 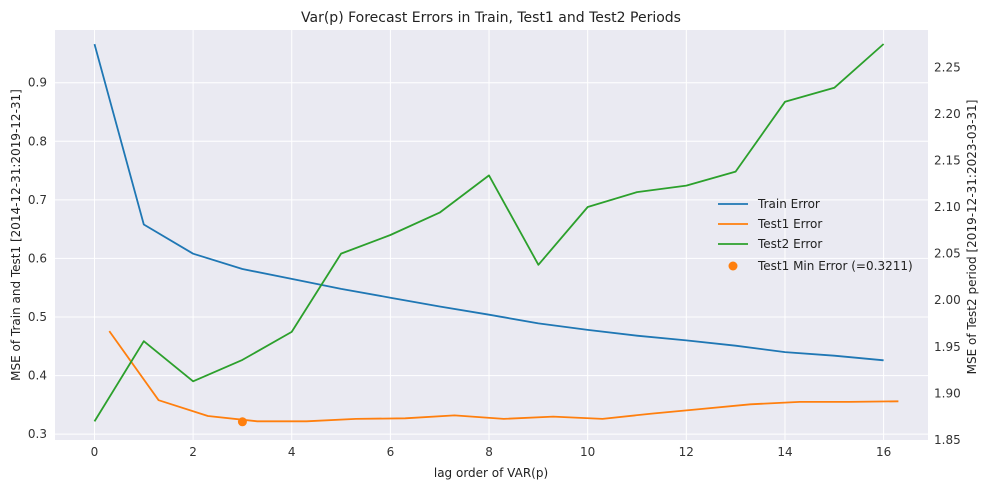 I want to click on y-right-tick-label: 1.85, so click(x=947, y=440).